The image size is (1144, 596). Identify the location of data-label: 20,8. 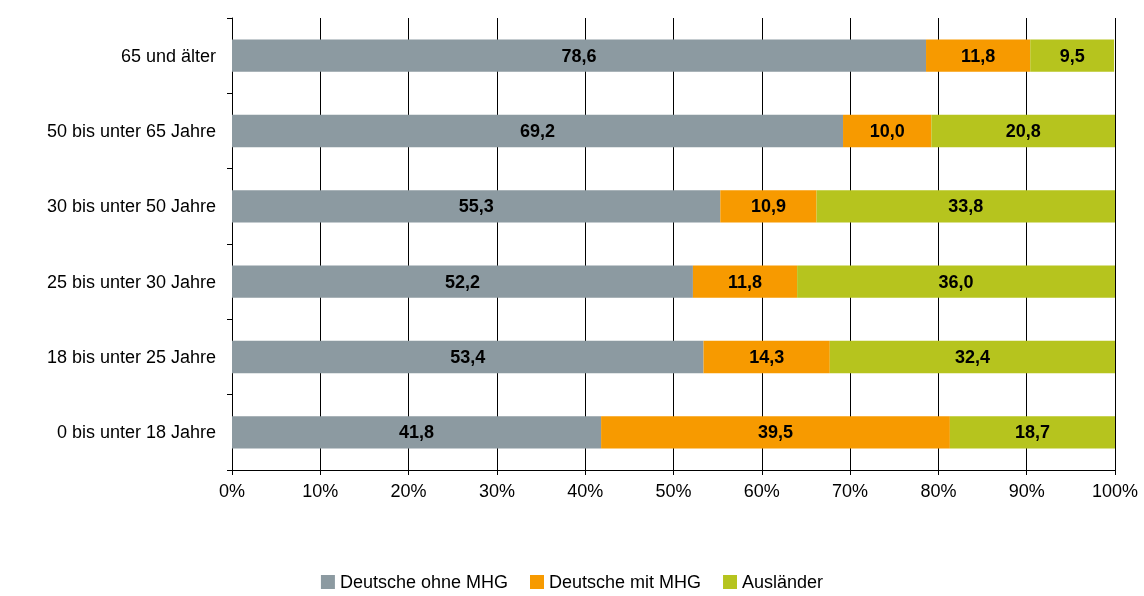
(1023, 131).